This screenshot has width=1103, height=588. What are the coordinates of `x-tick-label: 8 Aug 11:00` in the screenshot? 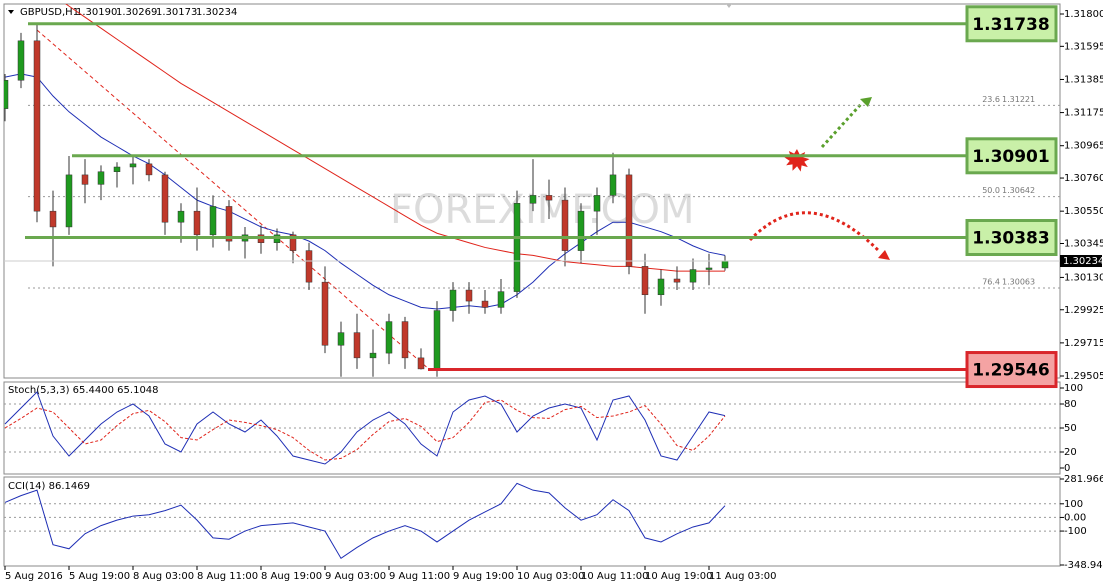 It's located at (227, 576).